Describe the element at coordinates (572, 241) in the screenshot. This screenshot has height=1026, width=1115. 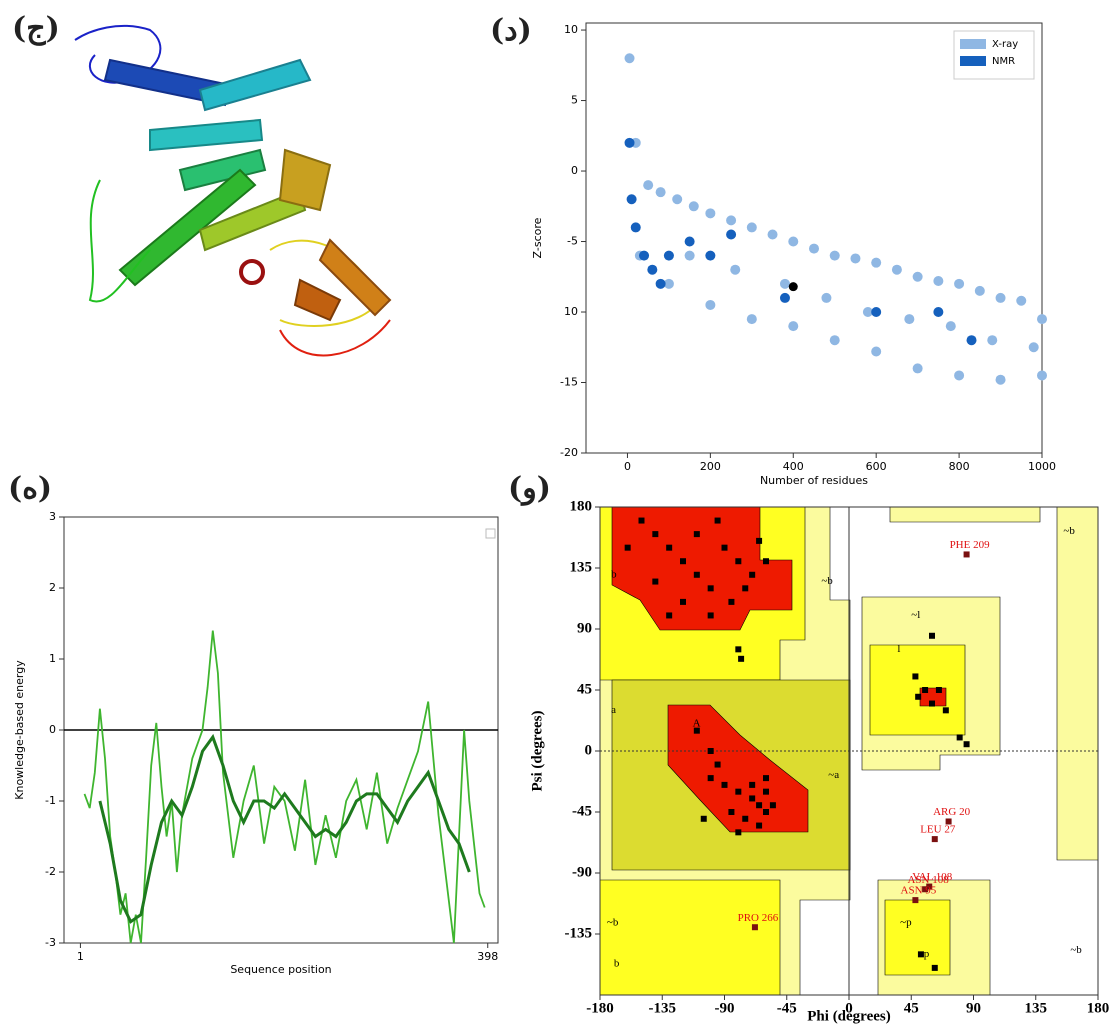
I see `y-tick-label: -5` at that location.